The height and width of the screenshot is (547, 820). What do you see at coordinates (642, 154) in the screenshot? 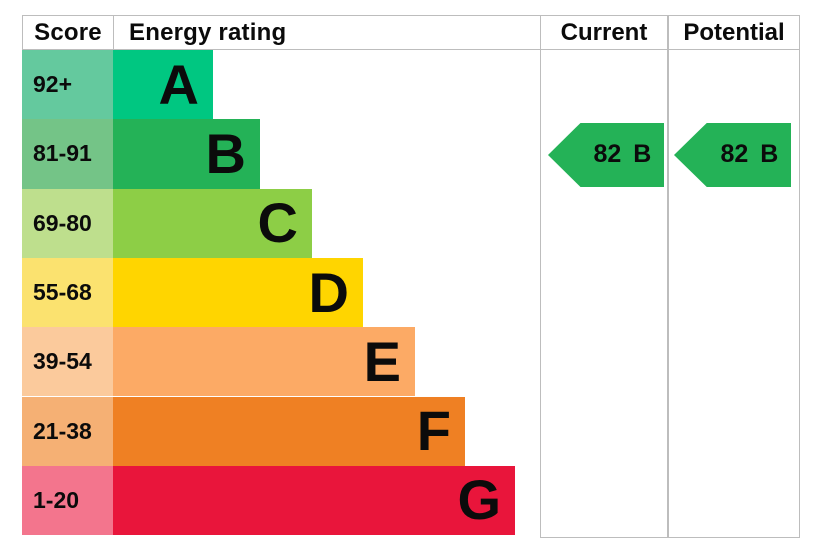
I see `current-rating-band: B` at bounding box center [642, 154].